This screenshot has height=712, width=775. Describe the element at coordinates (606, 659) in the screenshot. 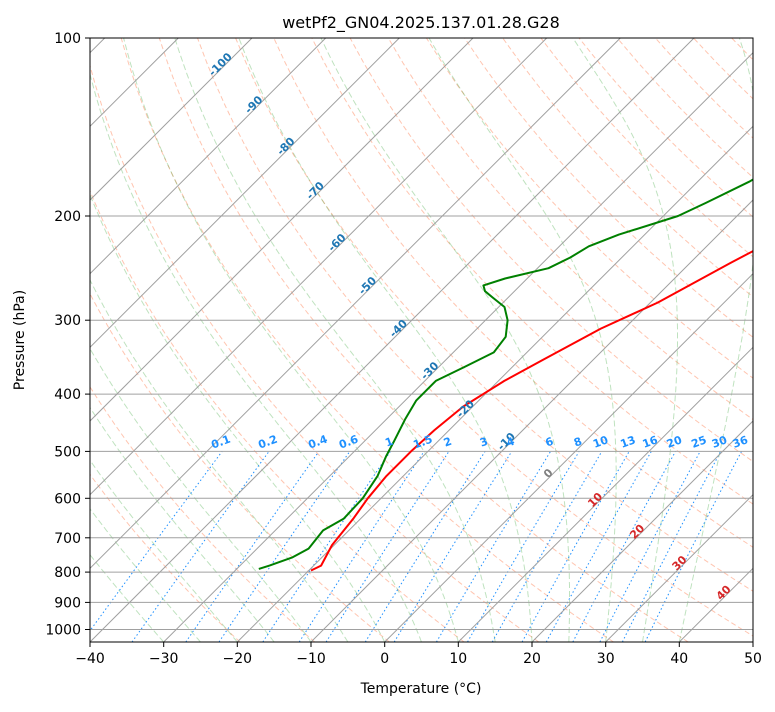

I see `x-tick-label: 30` at that location.